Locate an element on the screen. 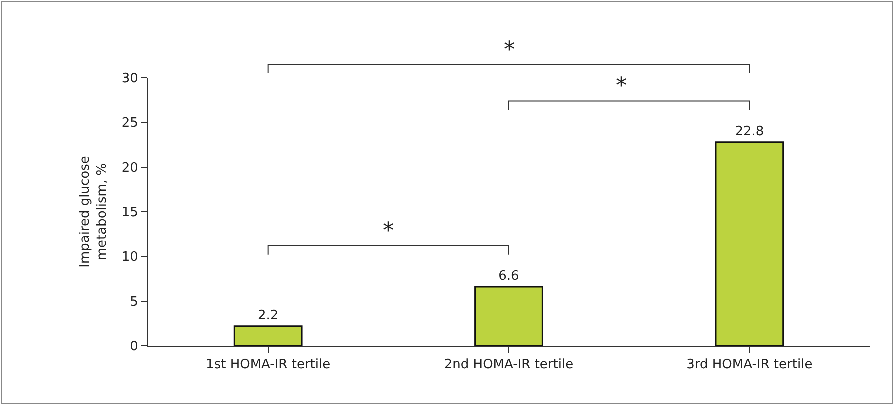 The height and width of the screenshot is (406, 895). x-tick-label: 2nd HOMA-IR tertile is located at coordinates (509, 365).